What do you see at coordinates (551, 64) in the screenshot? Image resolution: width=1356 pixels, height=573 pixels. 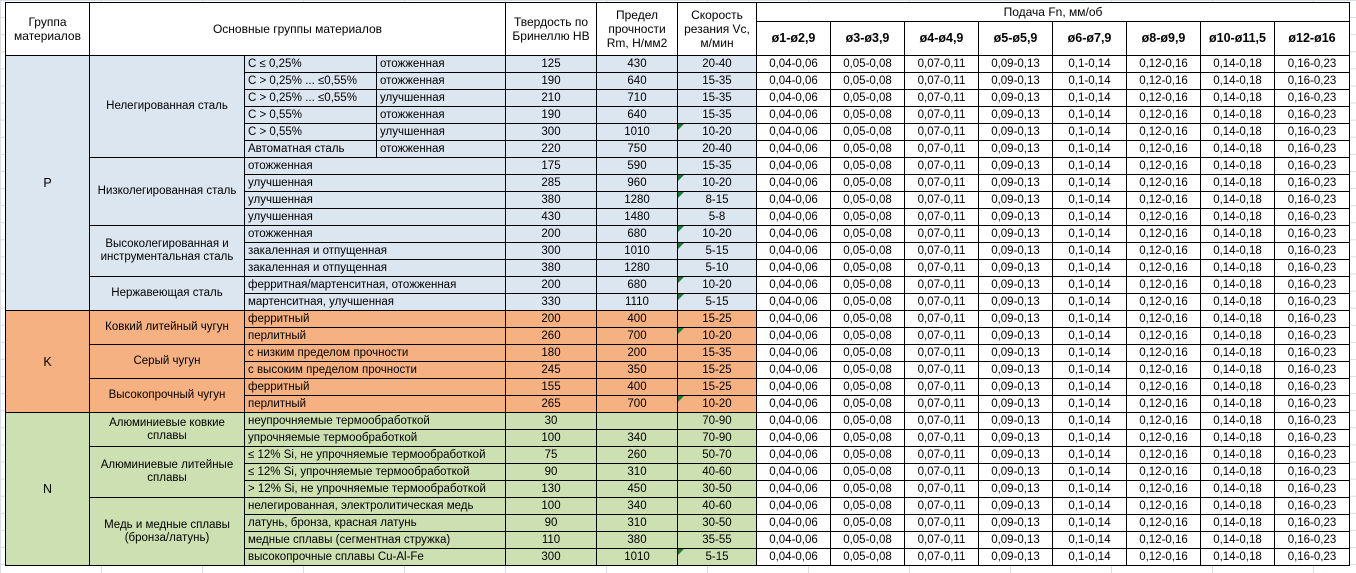 I see `hb-cell: 125` at bounding box center [551, 64].